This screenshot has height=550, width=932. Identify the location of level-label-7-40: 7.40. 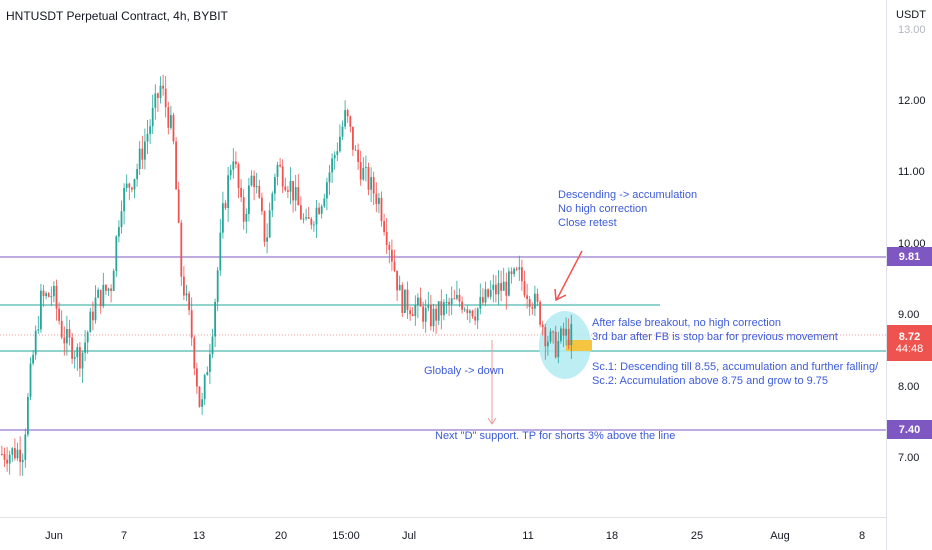
(909, 429).